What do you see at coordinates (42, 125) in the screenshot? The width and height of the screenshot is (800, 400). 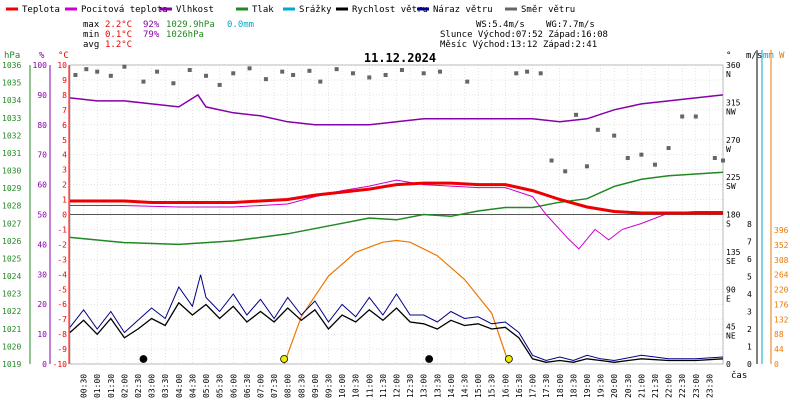 I see `pct-tick-label: 80` at bounding box center [42, 125].